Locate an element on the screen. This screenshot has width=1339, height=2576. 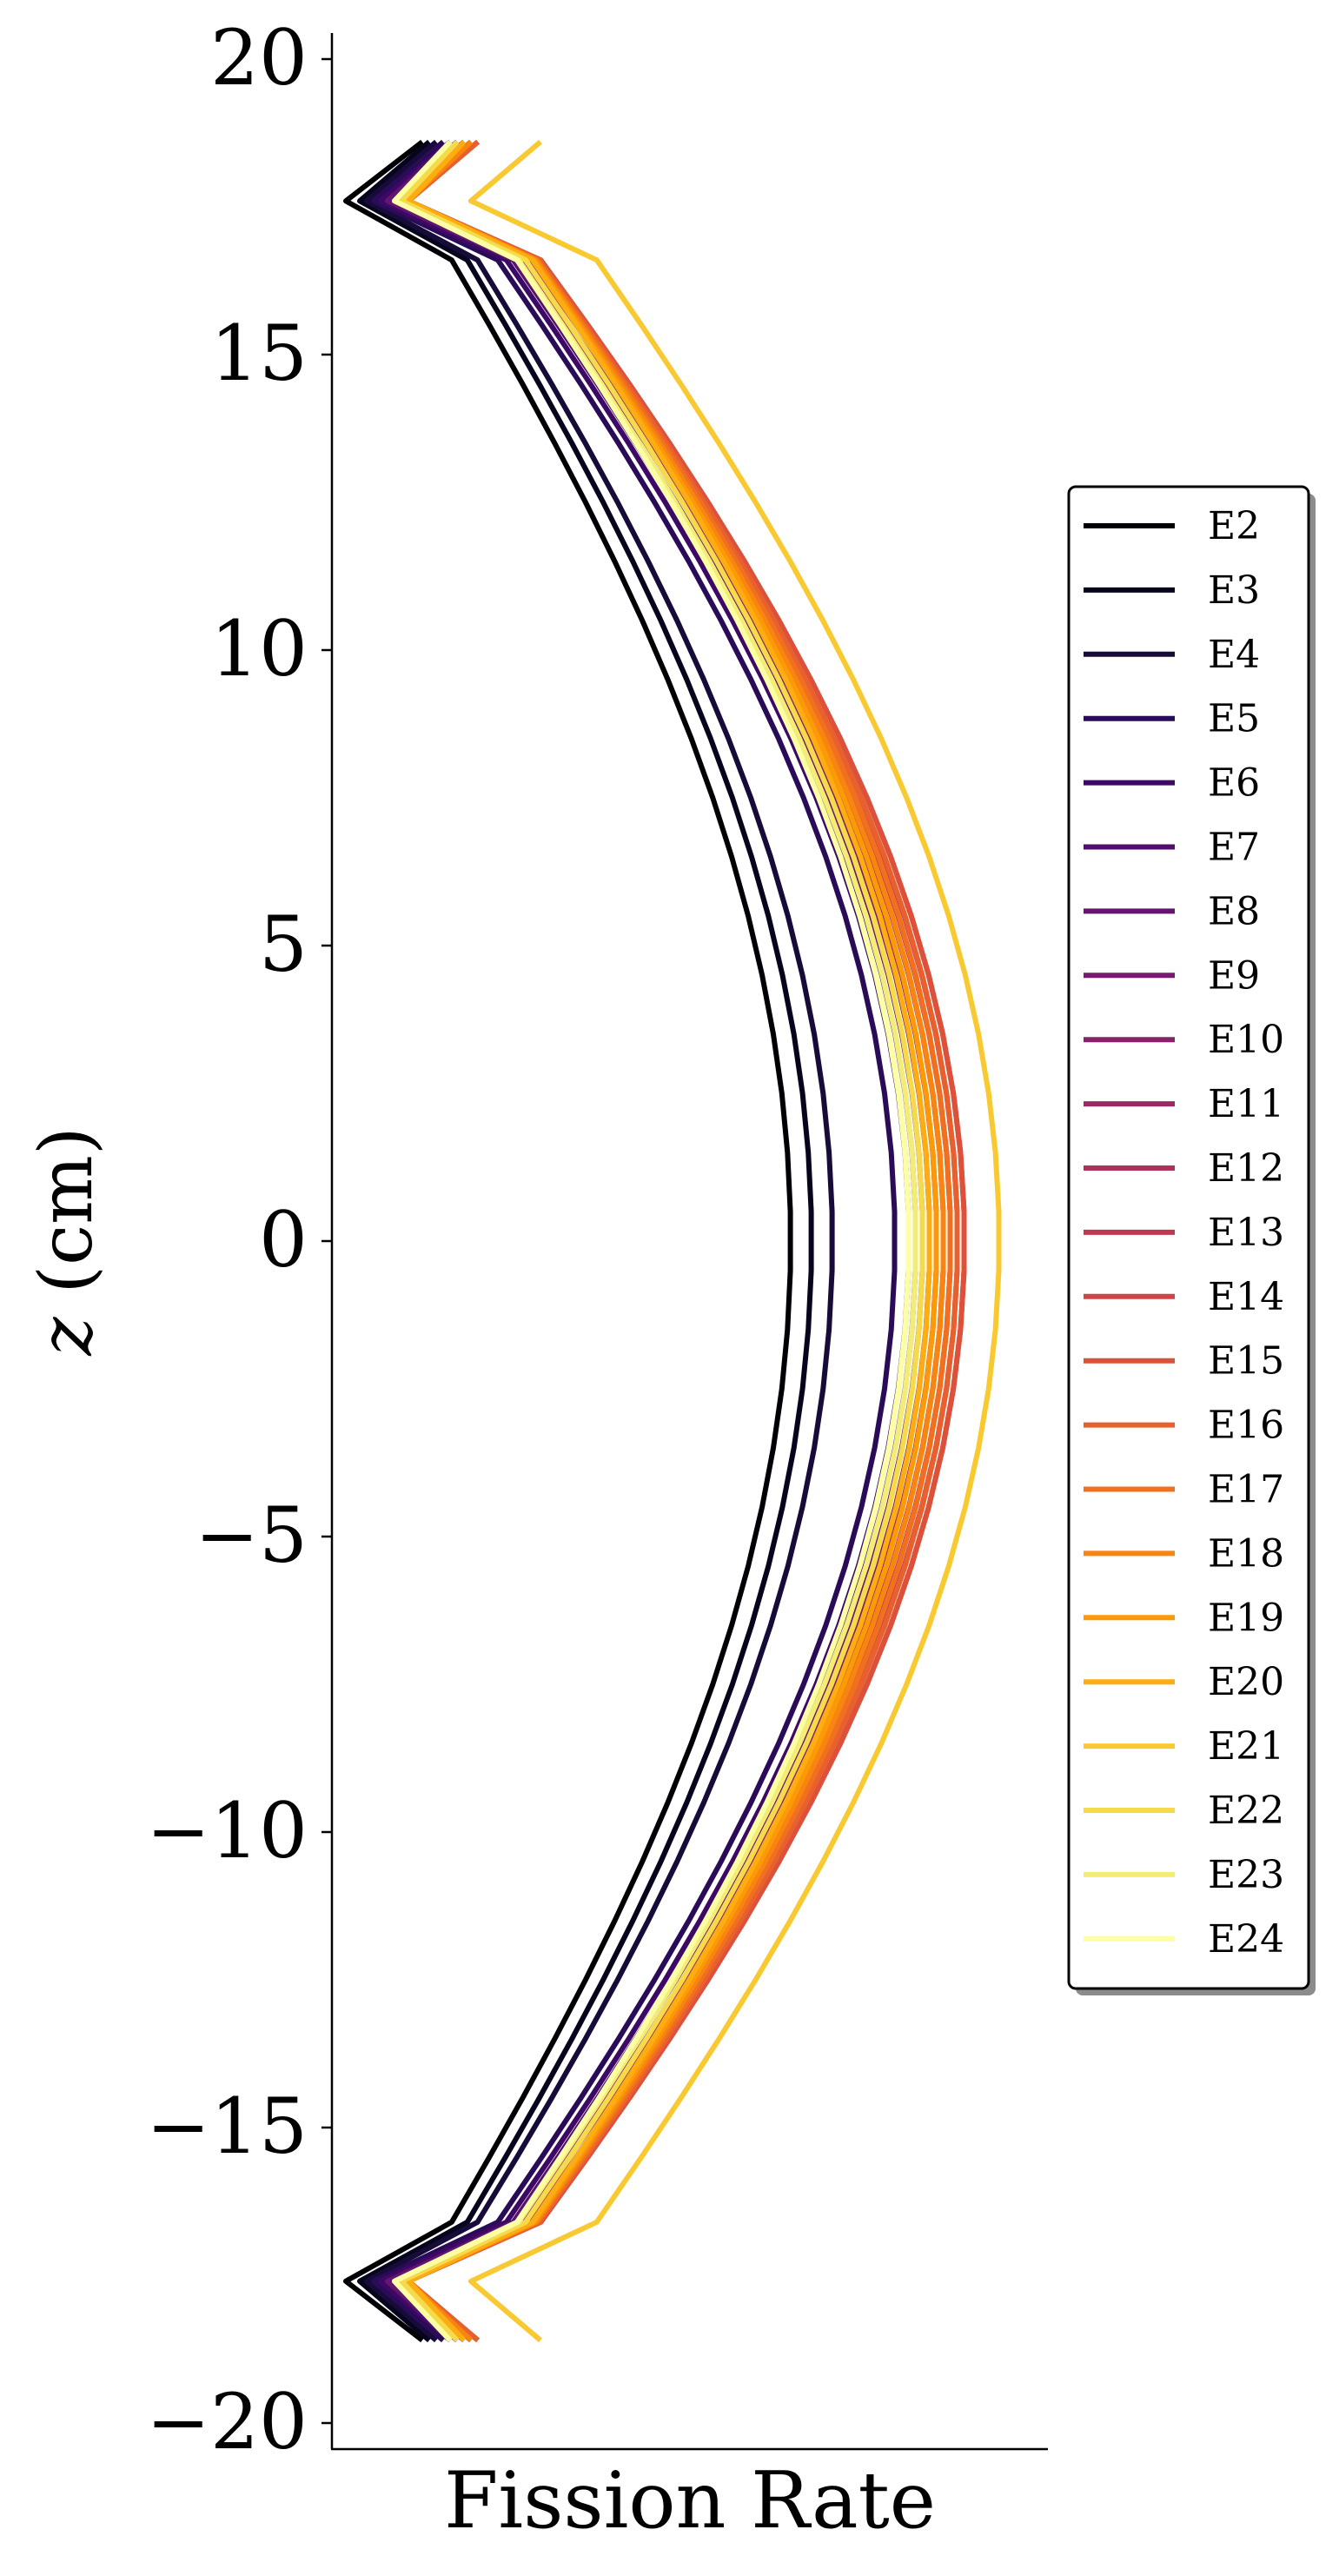
legend-label-e2: E2 is located at coordinates (1234, 526).